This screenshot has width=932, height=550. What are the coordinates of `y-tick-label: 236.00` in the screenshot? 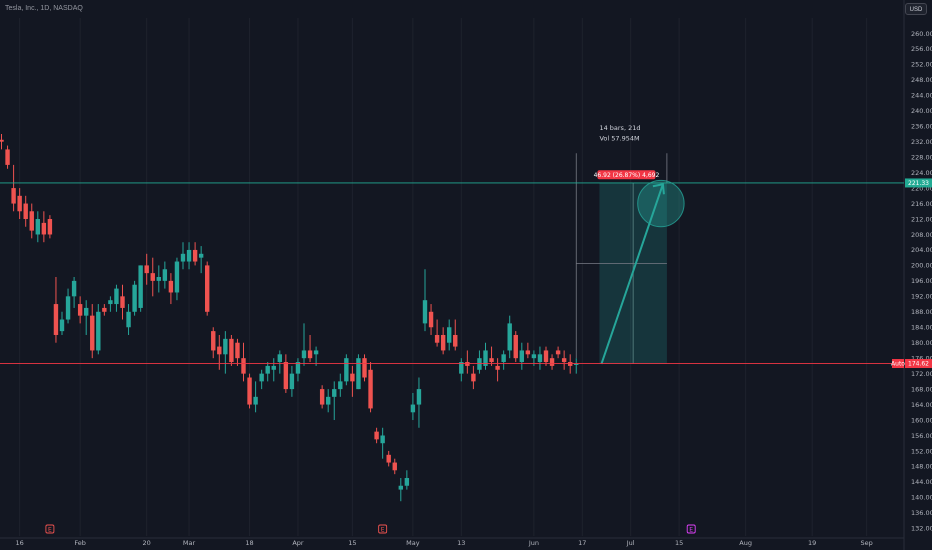 It's located at (921, 127).